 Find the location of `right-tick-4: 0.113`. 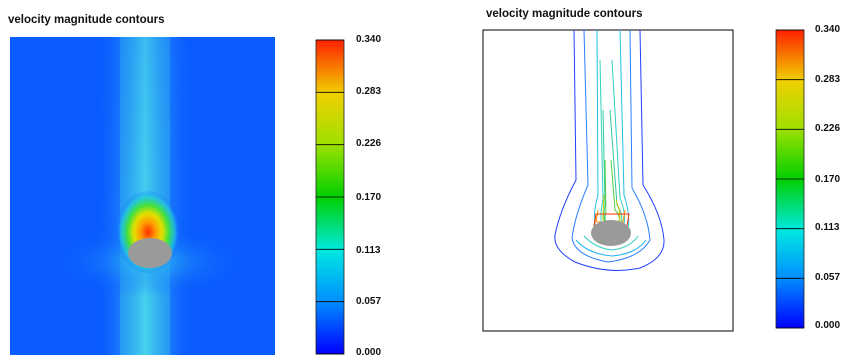

right-tick-4: 0.113 is located at coordinates (827, 227).